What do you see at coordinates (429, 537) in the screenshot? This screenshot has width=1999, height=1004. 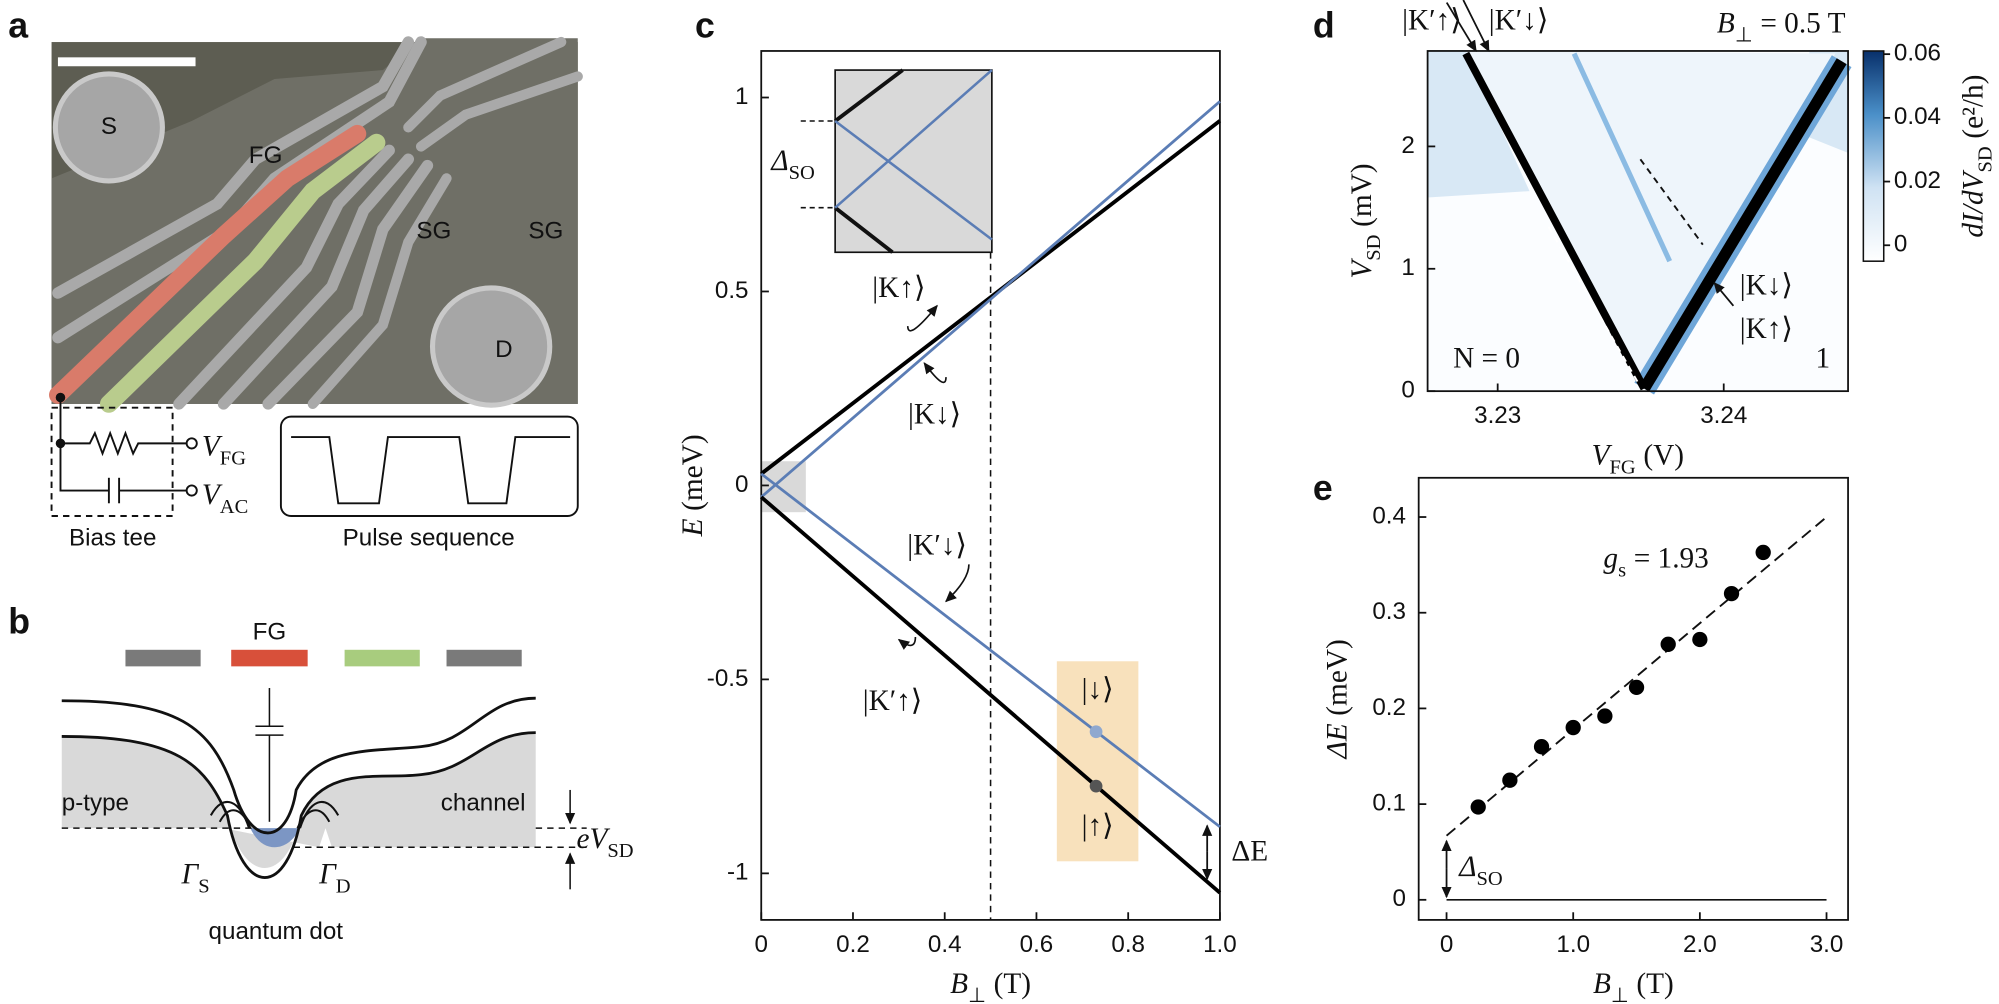 I see `pulse-label: Pulse sequence` at bounding box center [429, 537].